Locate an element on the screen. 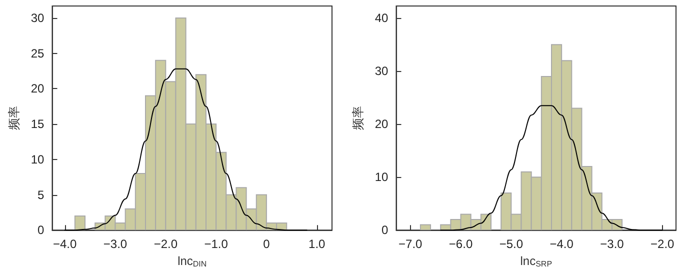  x-tick-label: −6.0 is located at coordinates (460, 244).